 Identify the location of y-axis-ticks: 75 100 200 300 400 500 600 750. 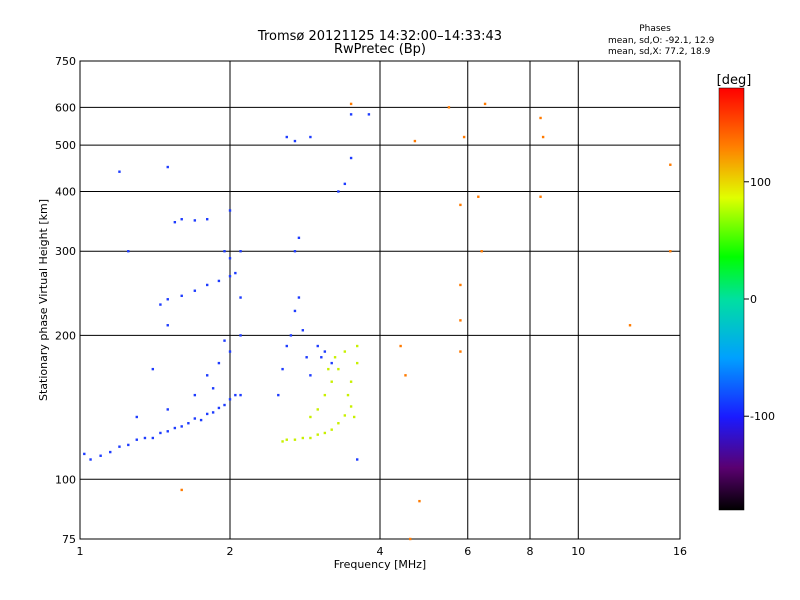
(65, 300).